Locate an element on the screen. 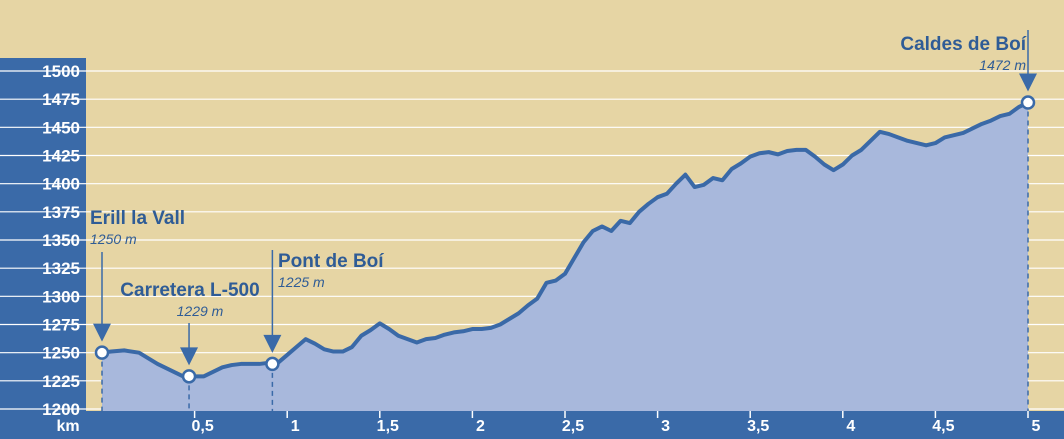 This screenshot has width=1064, height=439. x-tick-label: 3,5 is located at coordinates (758, 426).